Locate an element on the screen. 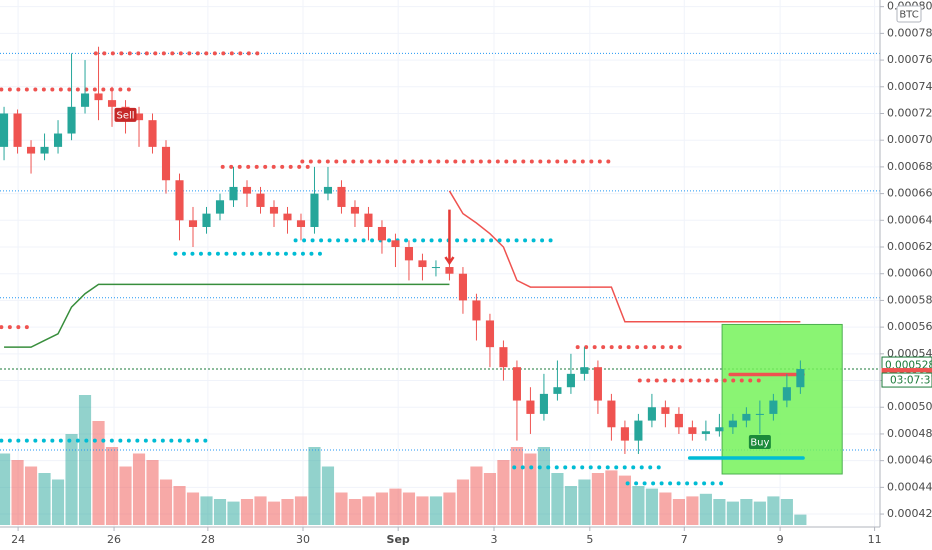 The image size is (932, 550). signal-label: Buy is located at coordinates (759, 442).